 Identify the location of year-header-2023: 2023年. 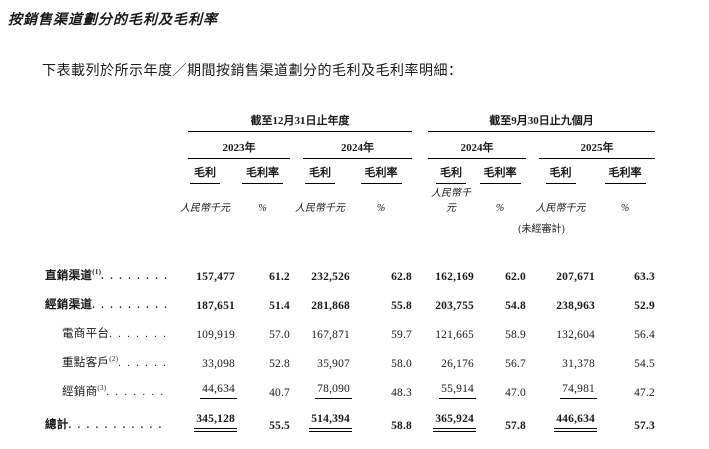
(232, 145).